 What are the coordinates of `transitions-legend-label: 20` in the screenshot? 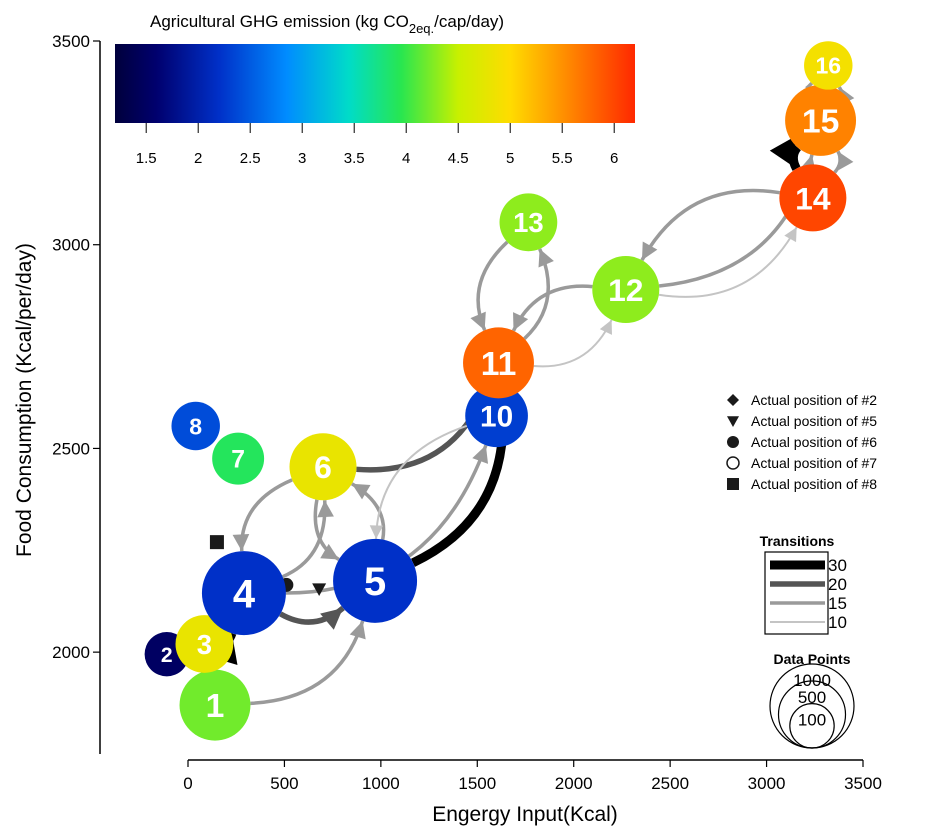 It's located at (837, 584).